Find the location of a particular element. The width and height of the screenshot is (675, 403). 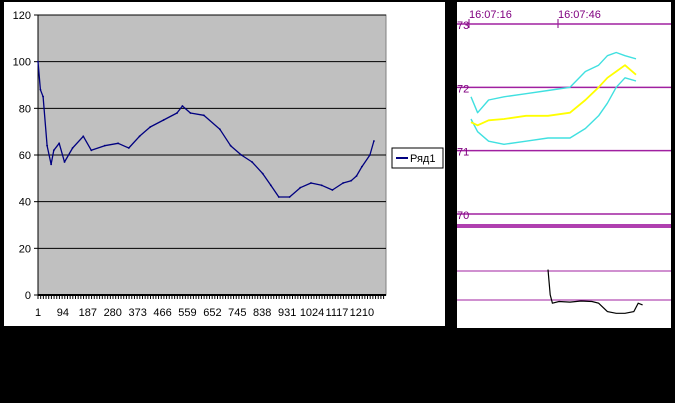

y-tick-label: 100 is located at coordinates (22, 63).